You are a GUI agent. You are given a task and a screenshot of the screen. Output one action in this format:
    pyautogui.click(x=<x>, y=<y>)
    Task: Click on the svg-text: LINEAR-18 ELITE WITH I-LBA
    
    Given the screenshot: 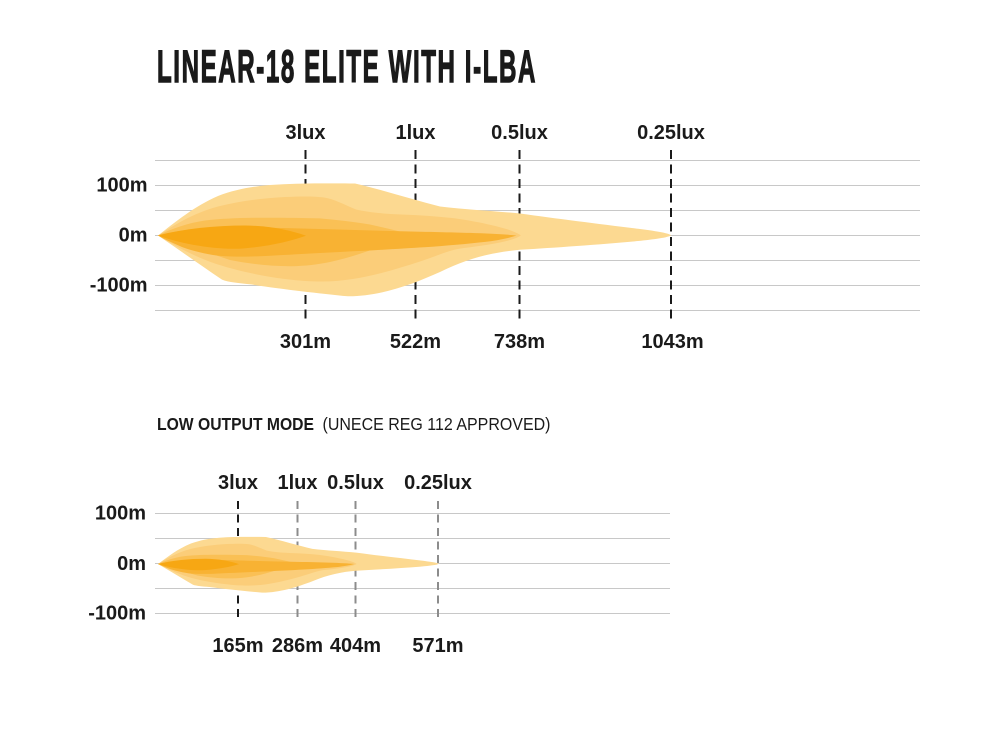 What is the action you would take?
    pyautogui.click(x=347, y=66)
    